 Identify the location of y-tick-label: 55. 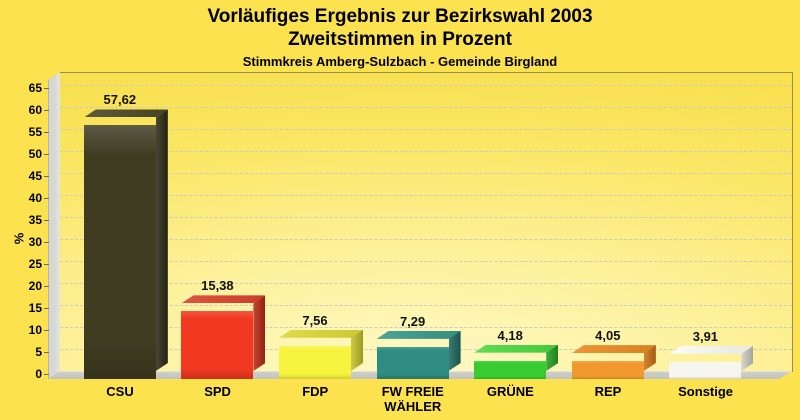
(35, 132).